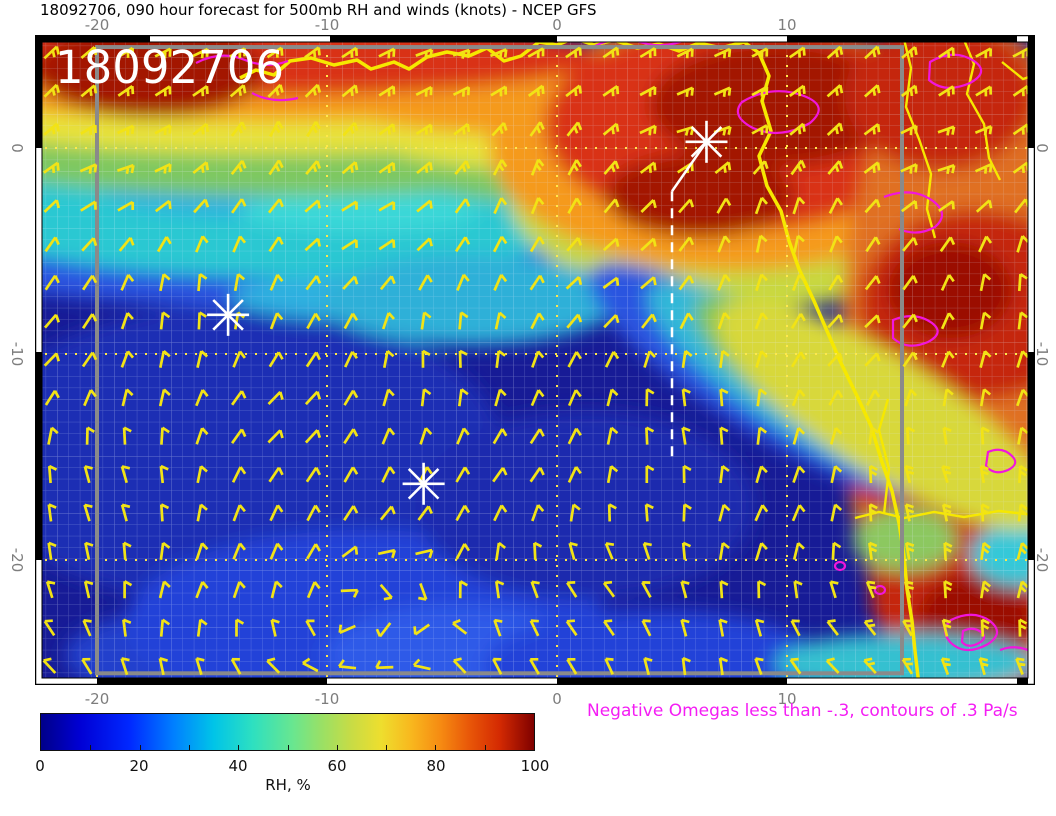 The image size is (1056, 816). What do you see at coordinates (337, 766) in the screenshot?
I see `colorbar-tick-label: 60` at bounding box center [337, 766].